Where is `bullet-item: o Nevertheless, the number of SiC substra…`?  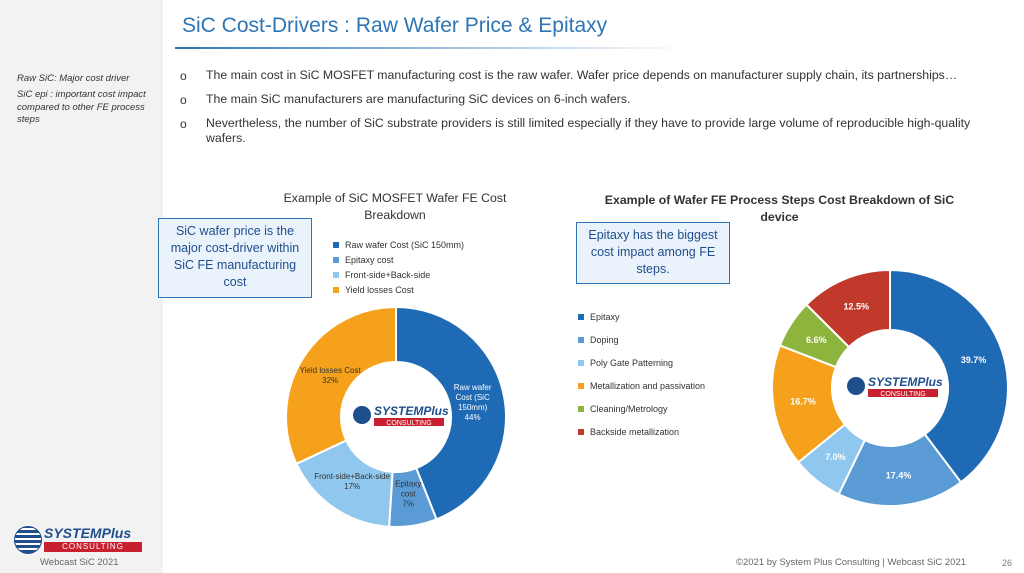
bullet-item: o Nevertheless, the number of SiC substra… is located at coordinates (588, 131).